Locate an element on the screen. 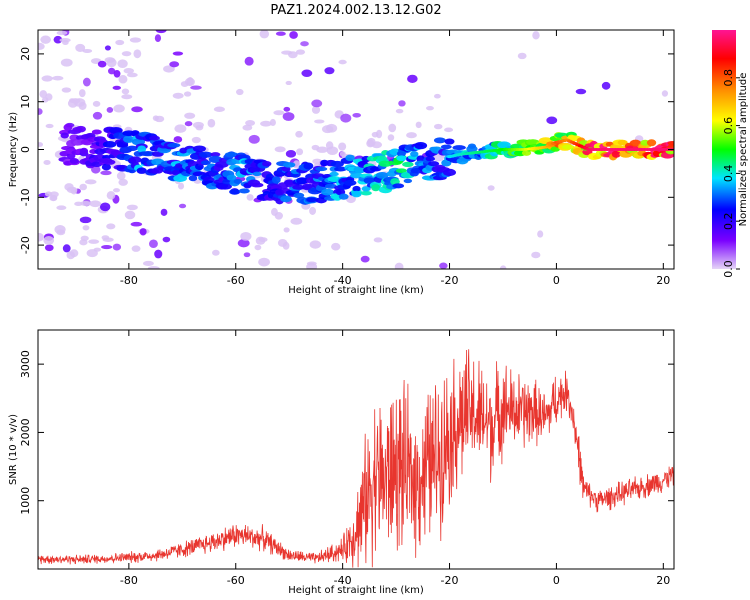  y-tick-label: -10 is located at coordinates (25, 197).